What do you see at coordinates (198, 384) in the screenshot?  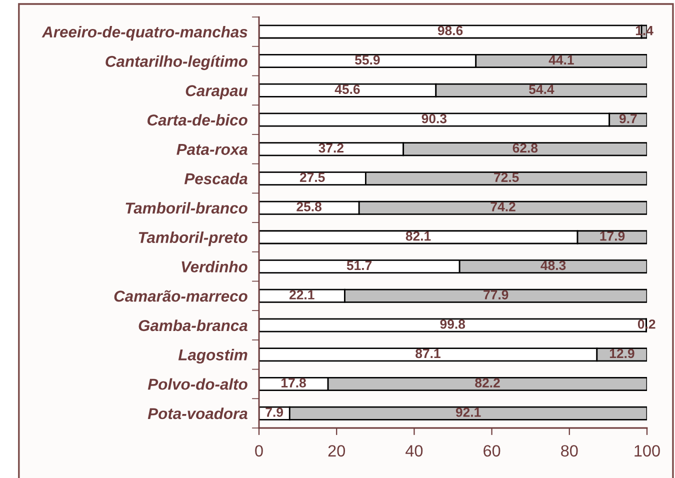 I see `y-tick-label: Polvo-do-alto` at bounding box center [198, 384].